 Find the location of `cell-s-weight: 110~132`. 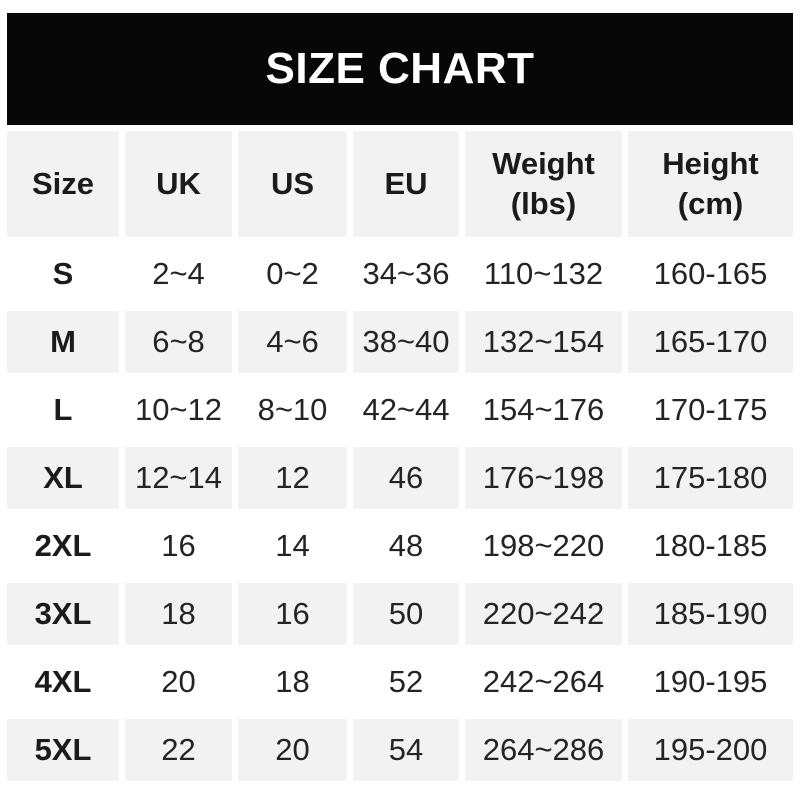

cell-s-weight: 110~132 is located at coordinates (543, 274).